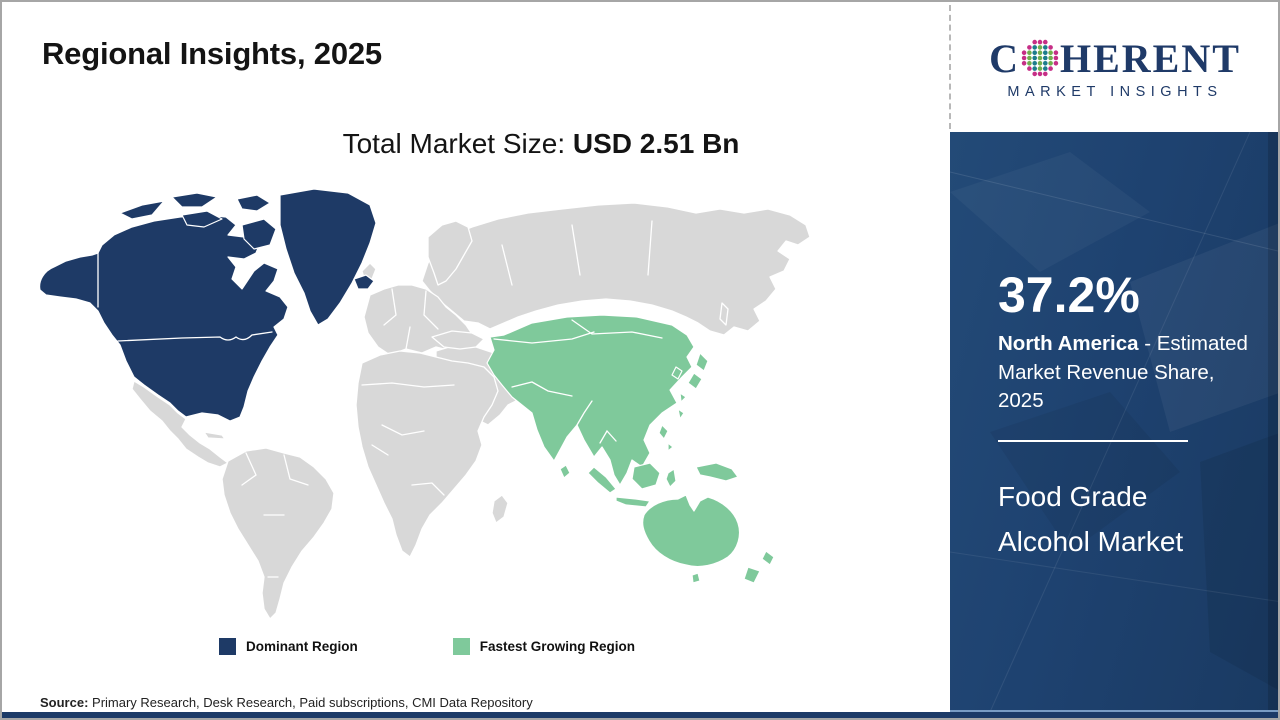 The image size is (1280, 720). Describe the element at coordinates (565, 471) in the screenshot. I see `region-sri-lanka` at that location.